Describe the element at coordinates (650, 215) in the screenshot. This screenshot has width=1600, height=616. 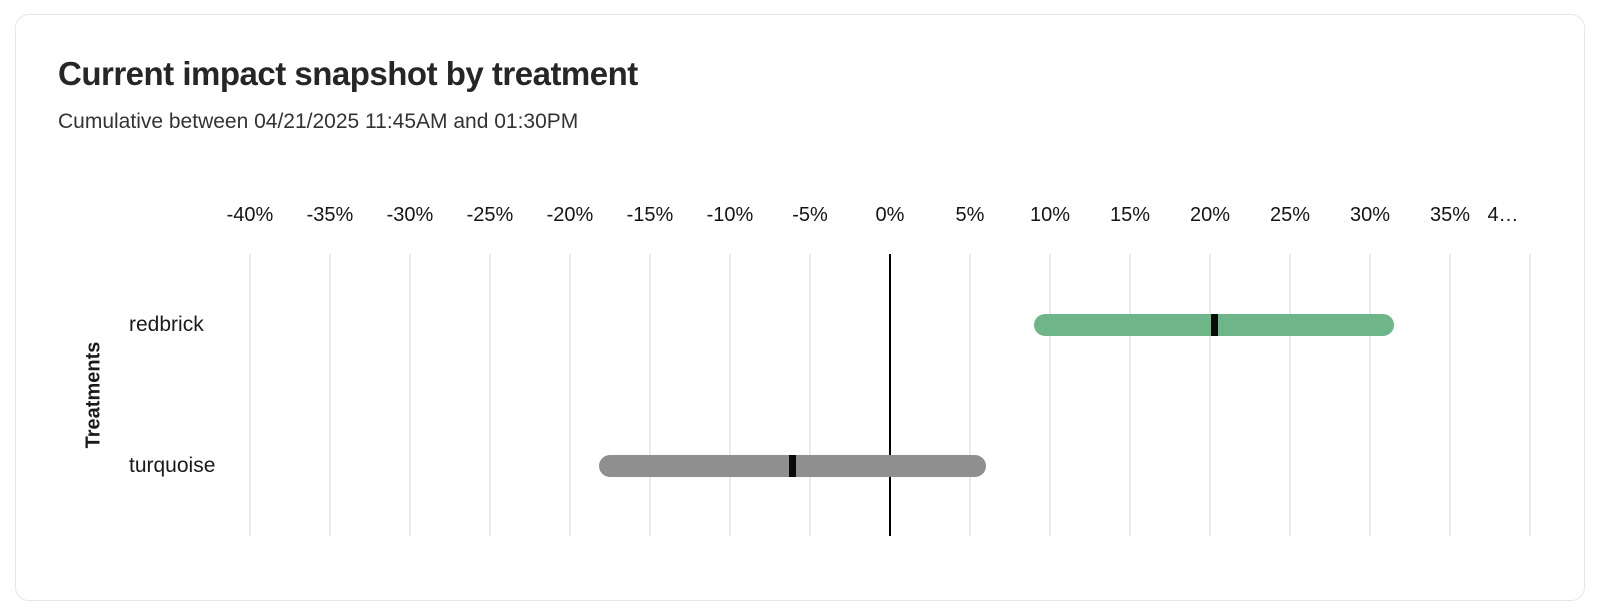
I see `x-axis-tick-label: -15%` at that location.